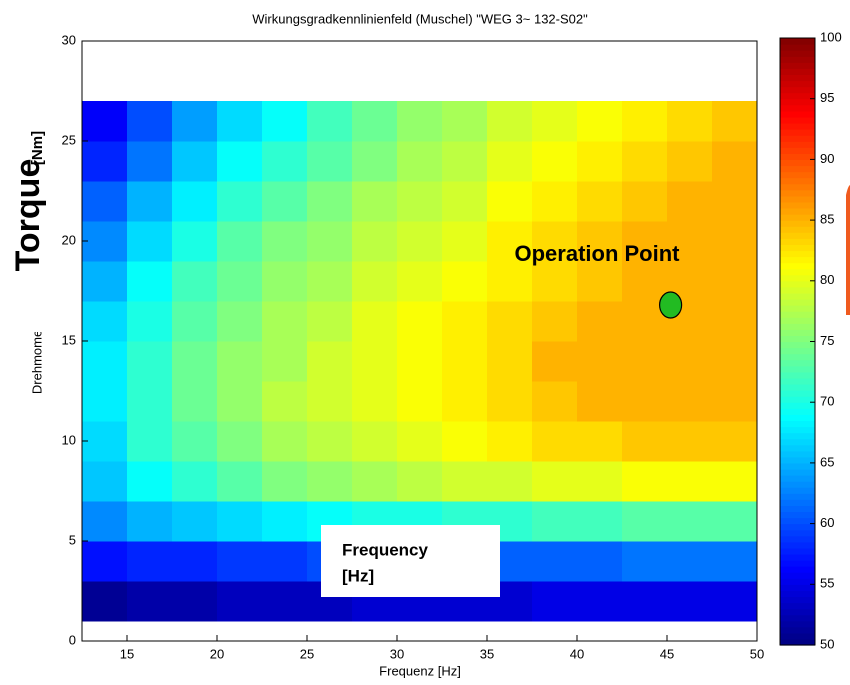  Describe the element at coordinates (69, 239) in the screenshot. I see `y-tick-label: 20` at that location.